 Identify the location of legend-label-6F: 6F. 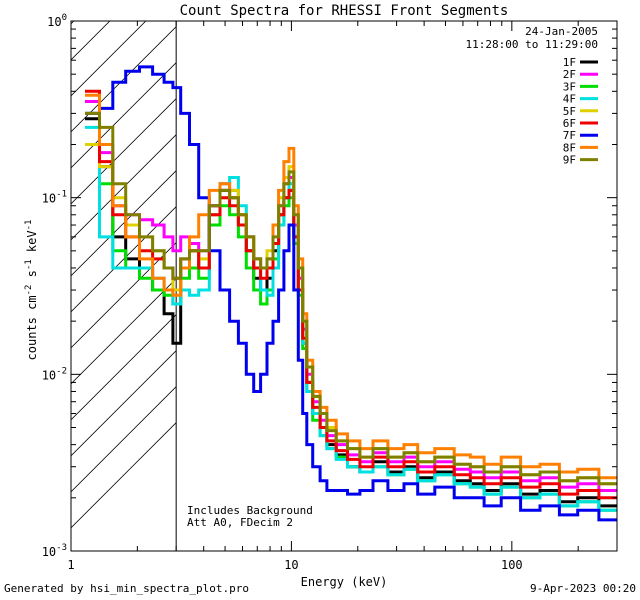
(569, 123).